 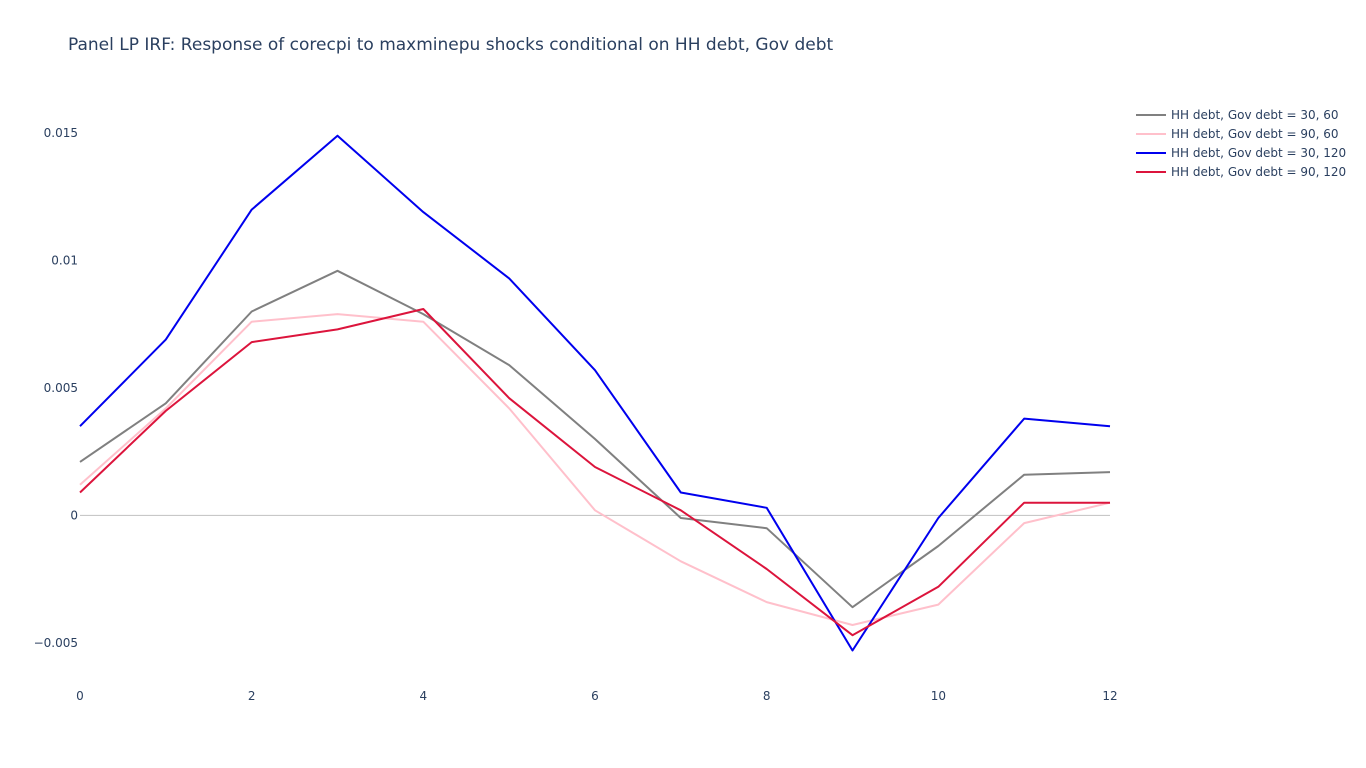 What do you see at coordinates (767, 696) in the screenshot?
I see `x-tick-label: 8` at bounding box center [767, 696].